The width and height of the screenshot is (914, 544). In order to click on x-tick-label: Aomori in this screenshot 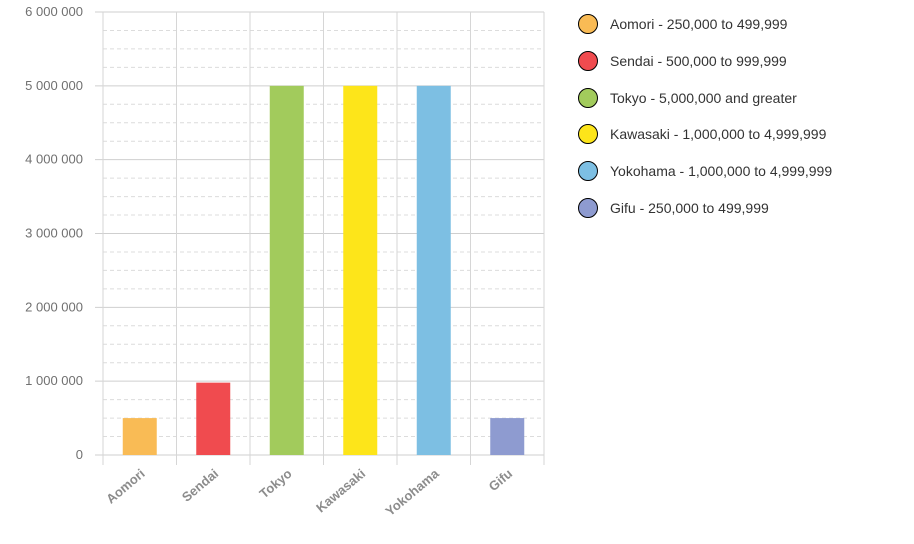, I will do `click(125, 486)`.